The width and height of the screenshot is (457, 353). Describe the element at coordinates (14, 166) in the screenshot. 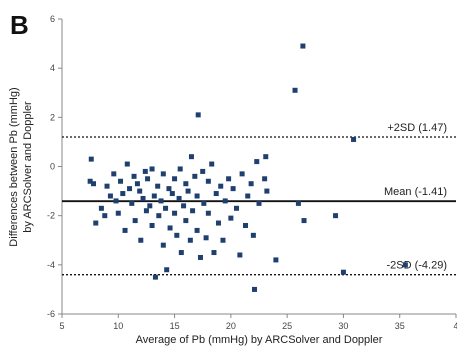

I see `y-axis-title-line-1: Differences between Pb (mmHg)` at that location.